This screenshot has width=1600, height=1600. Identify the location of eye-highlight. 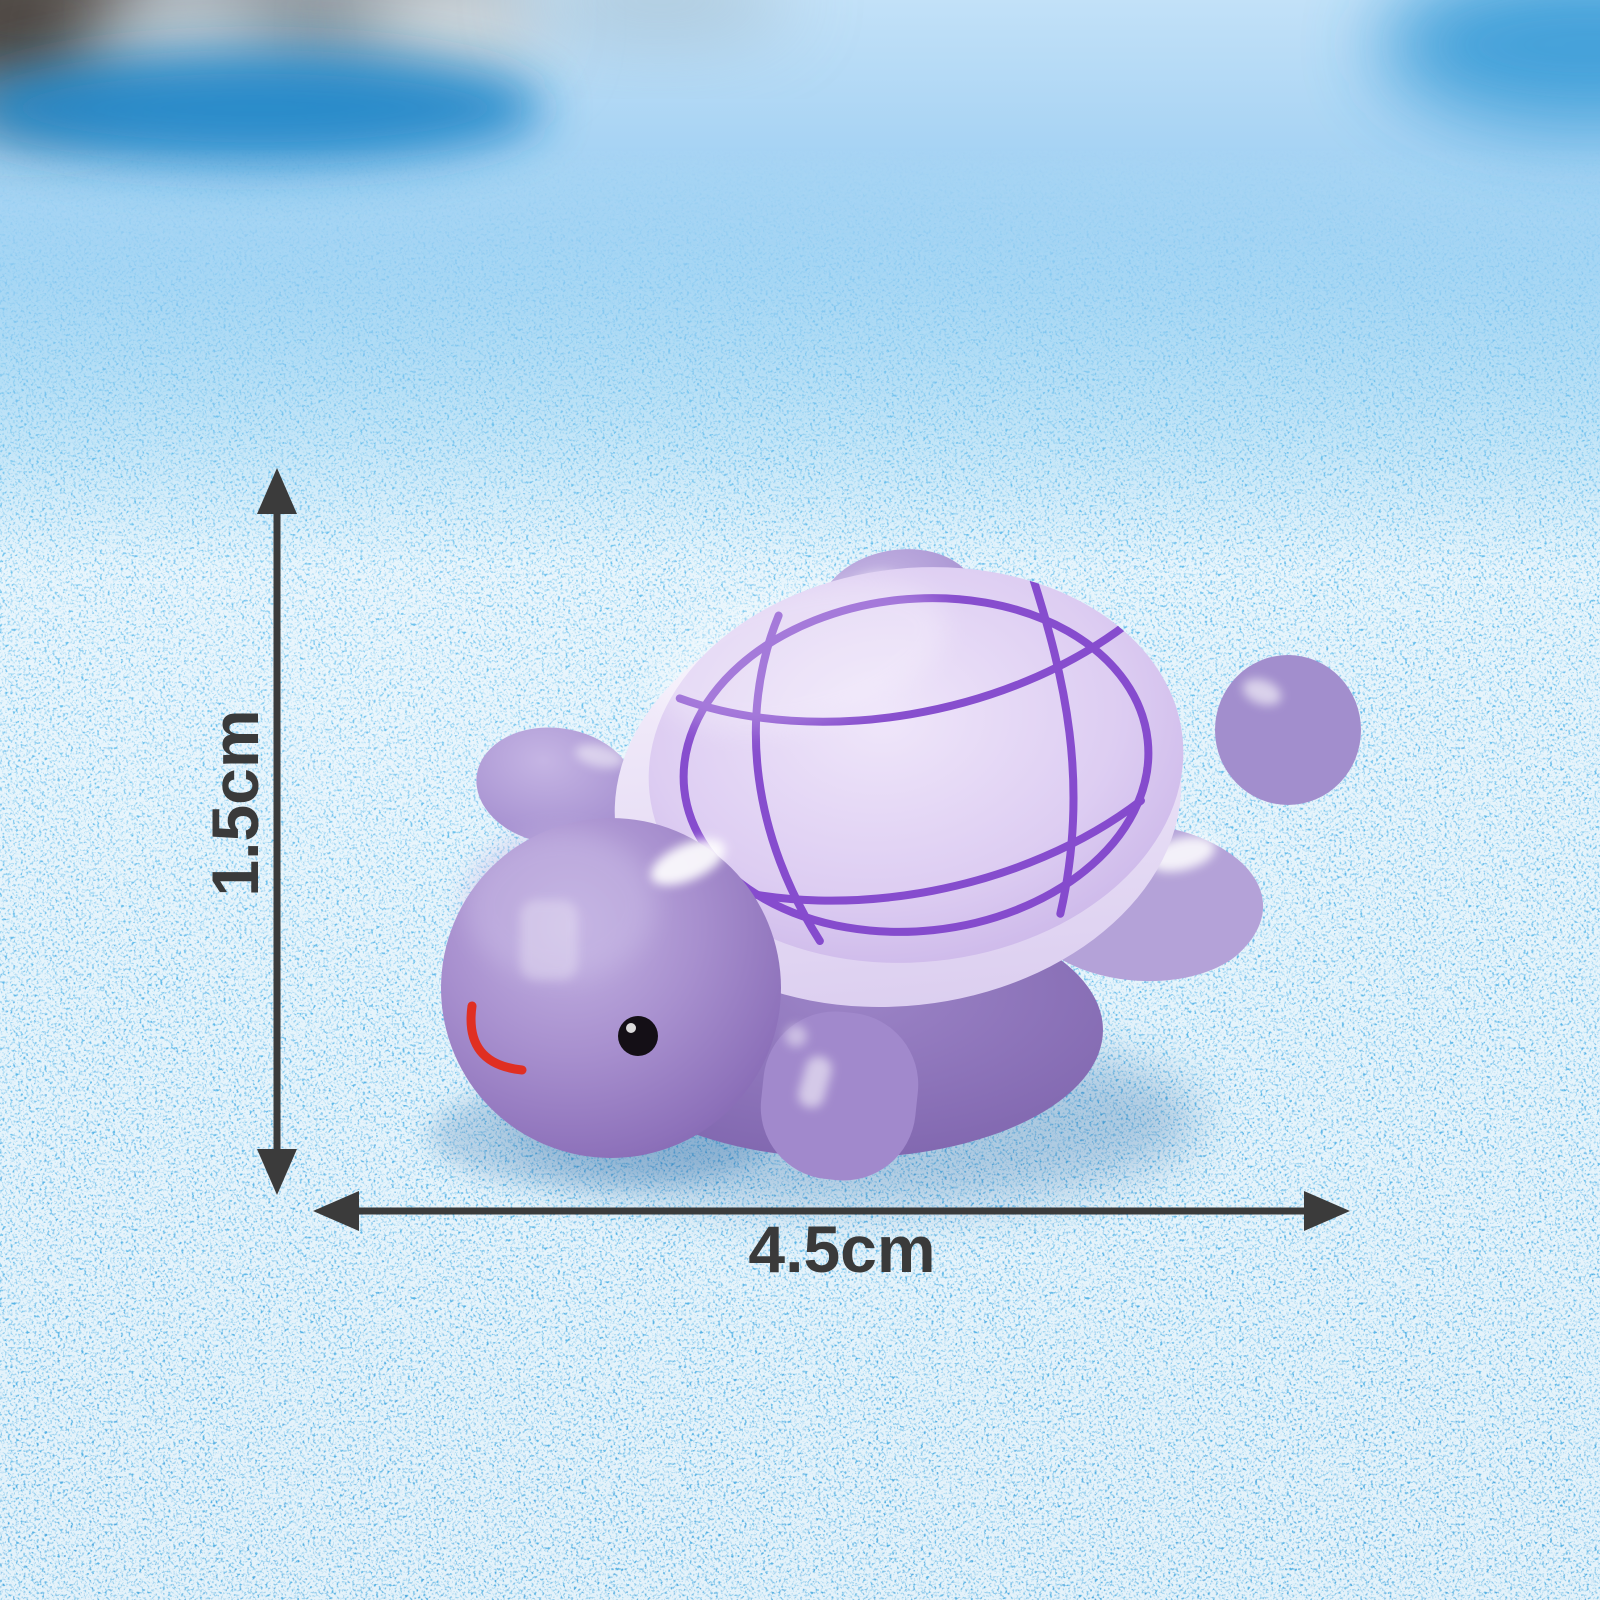
(631, 1028).